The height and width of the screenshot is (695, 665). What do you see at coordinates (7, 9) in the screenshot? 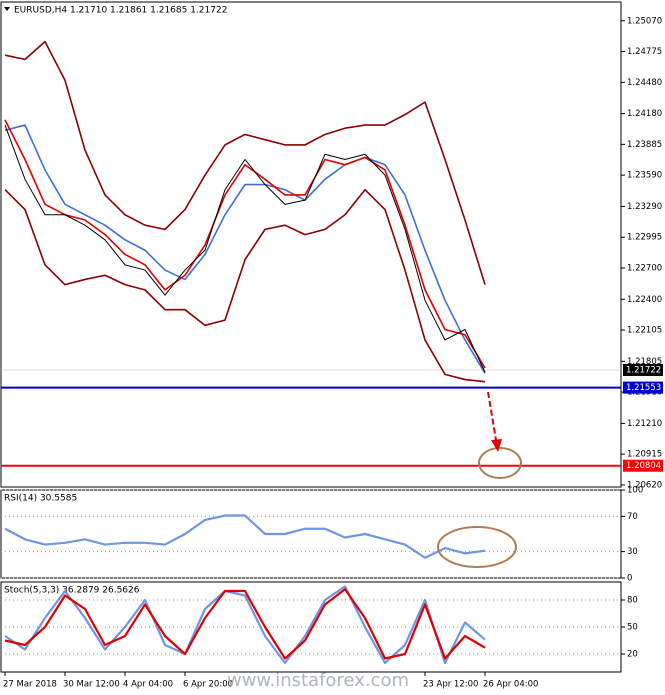
I see `symbol-triangle` at bounding box center [7, 9].